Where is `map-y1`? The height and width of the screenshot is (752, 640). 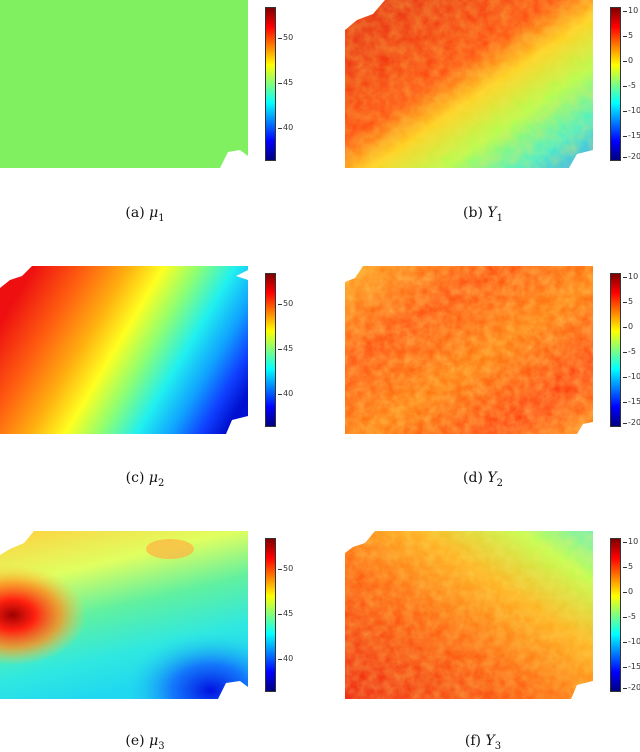
map-y1 is located at coordinates (469, 84).